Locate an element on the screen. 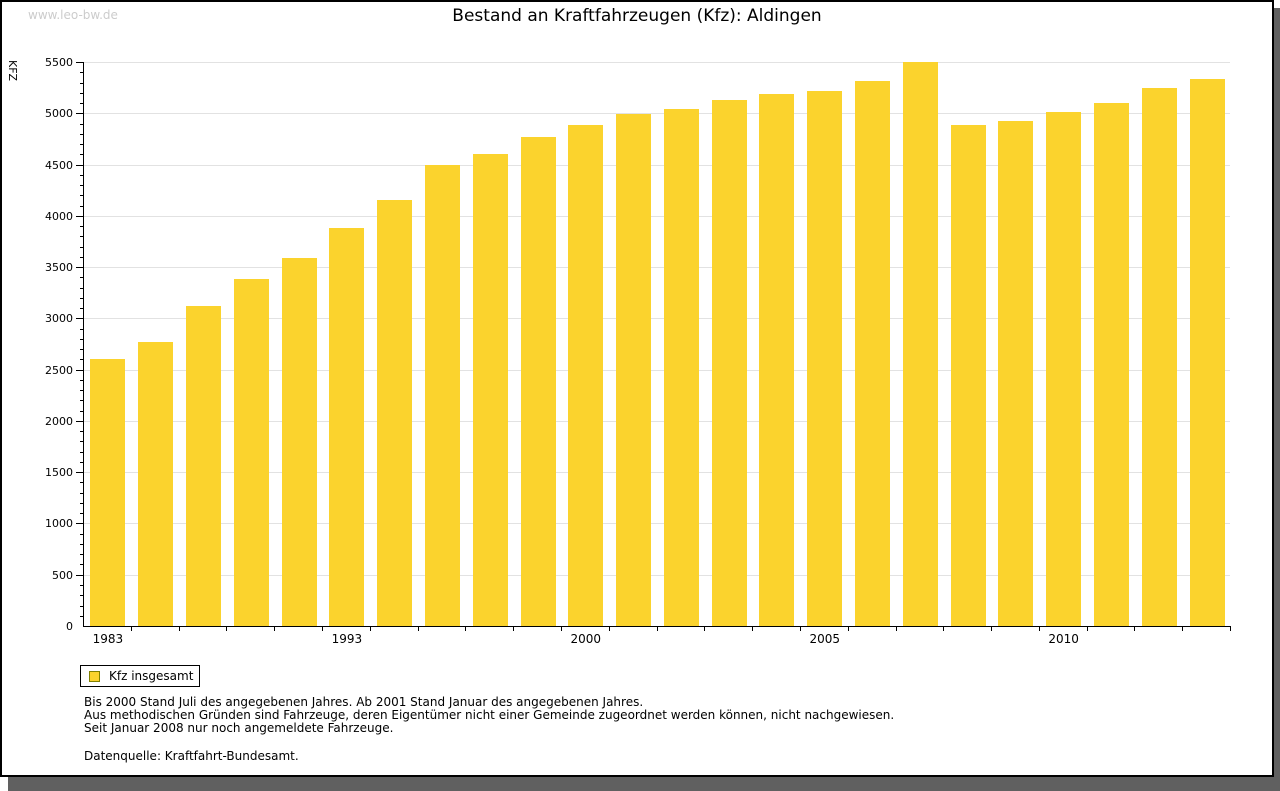 The width and height of the screenshot is (1280, 791). y-major-tick-2000 is located at coordinates (80, 421).